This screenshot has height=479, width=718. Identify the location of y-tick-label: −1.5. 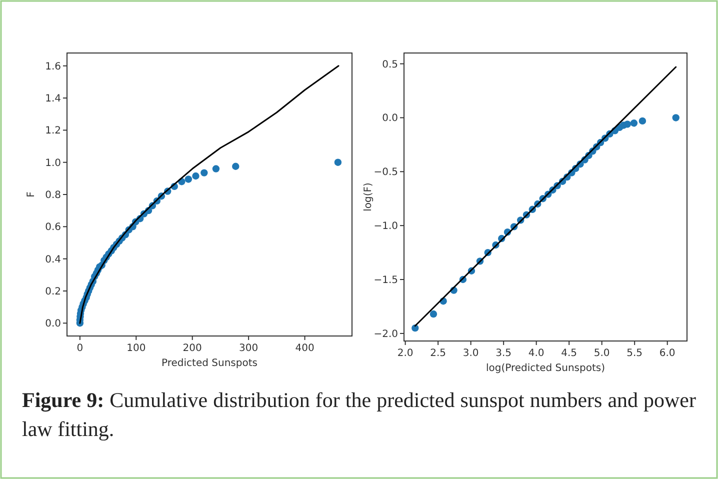
(386, 280).